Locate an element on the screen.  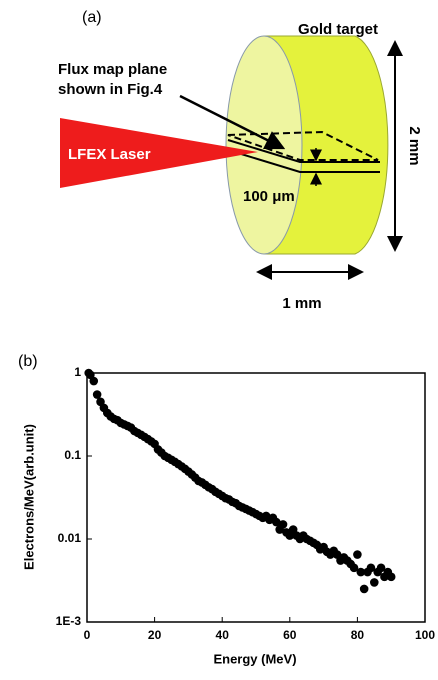
y-tick-label: 1 is located at coordinates (77, 372).